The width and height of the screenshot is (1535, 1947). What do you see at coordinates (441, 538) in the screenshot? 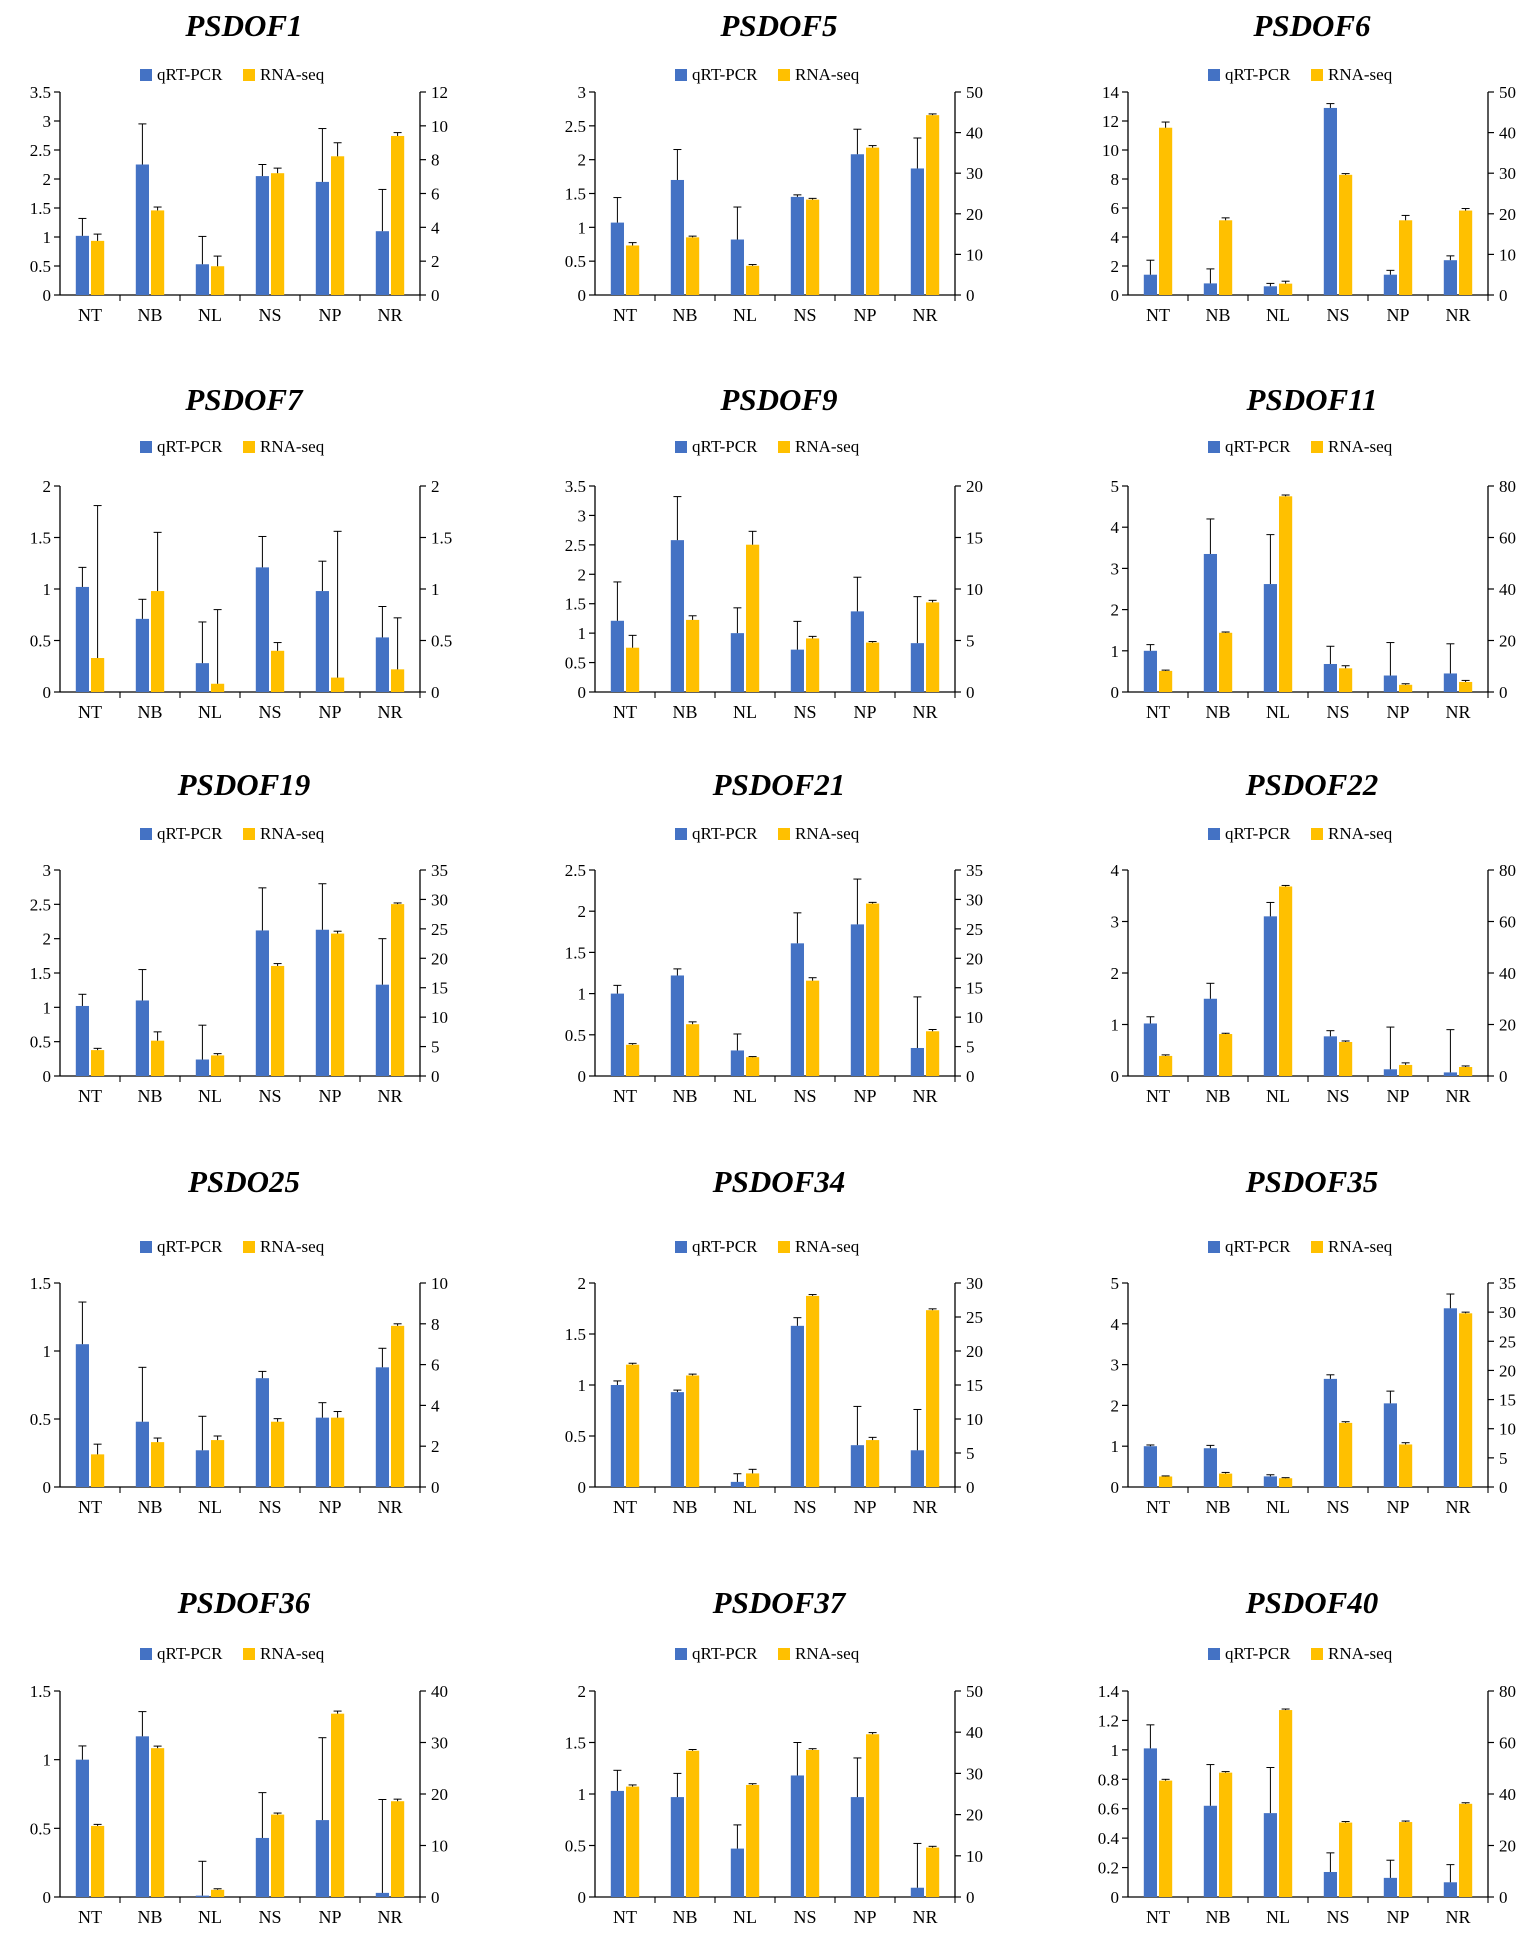
I see `right-tick-label: 1.5` at bounding box center [441, 538].